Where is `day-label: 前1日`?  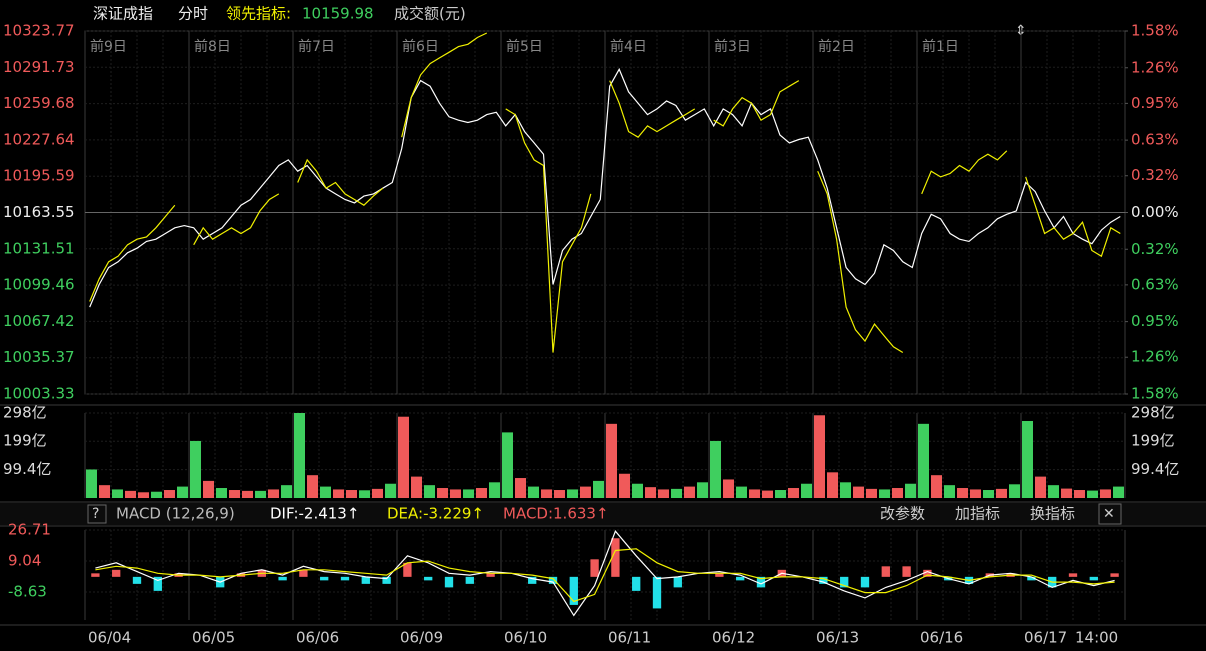
day-label: 前1日 is located at coordinates (940, 46).